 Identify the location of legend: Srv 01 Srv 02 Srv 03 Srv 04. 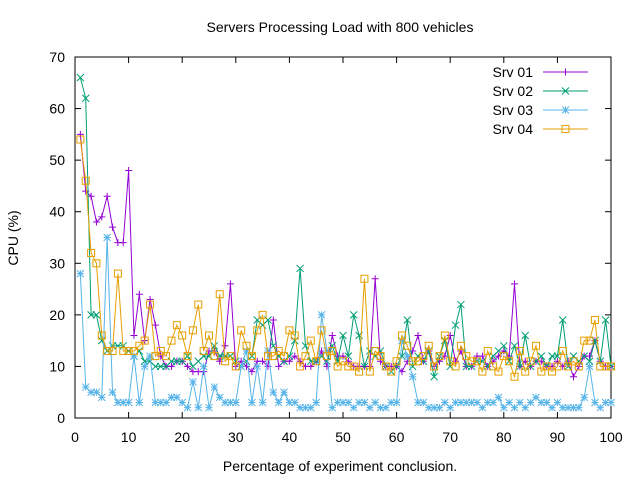
(540, 100).